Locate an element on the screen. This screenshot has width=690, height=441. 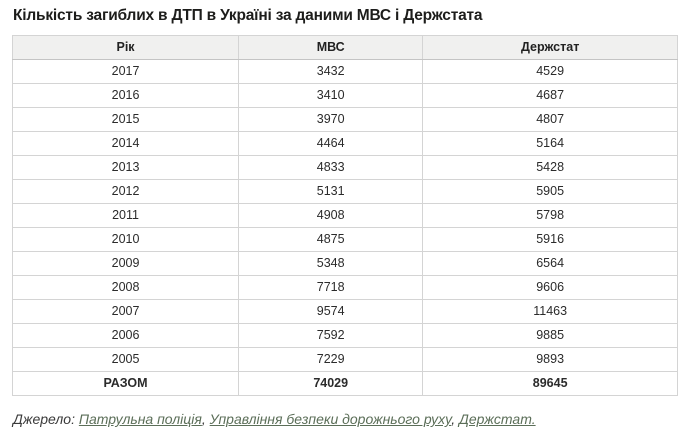
column-header-derzhstat: Держстат is located at coordinates (550, 47).